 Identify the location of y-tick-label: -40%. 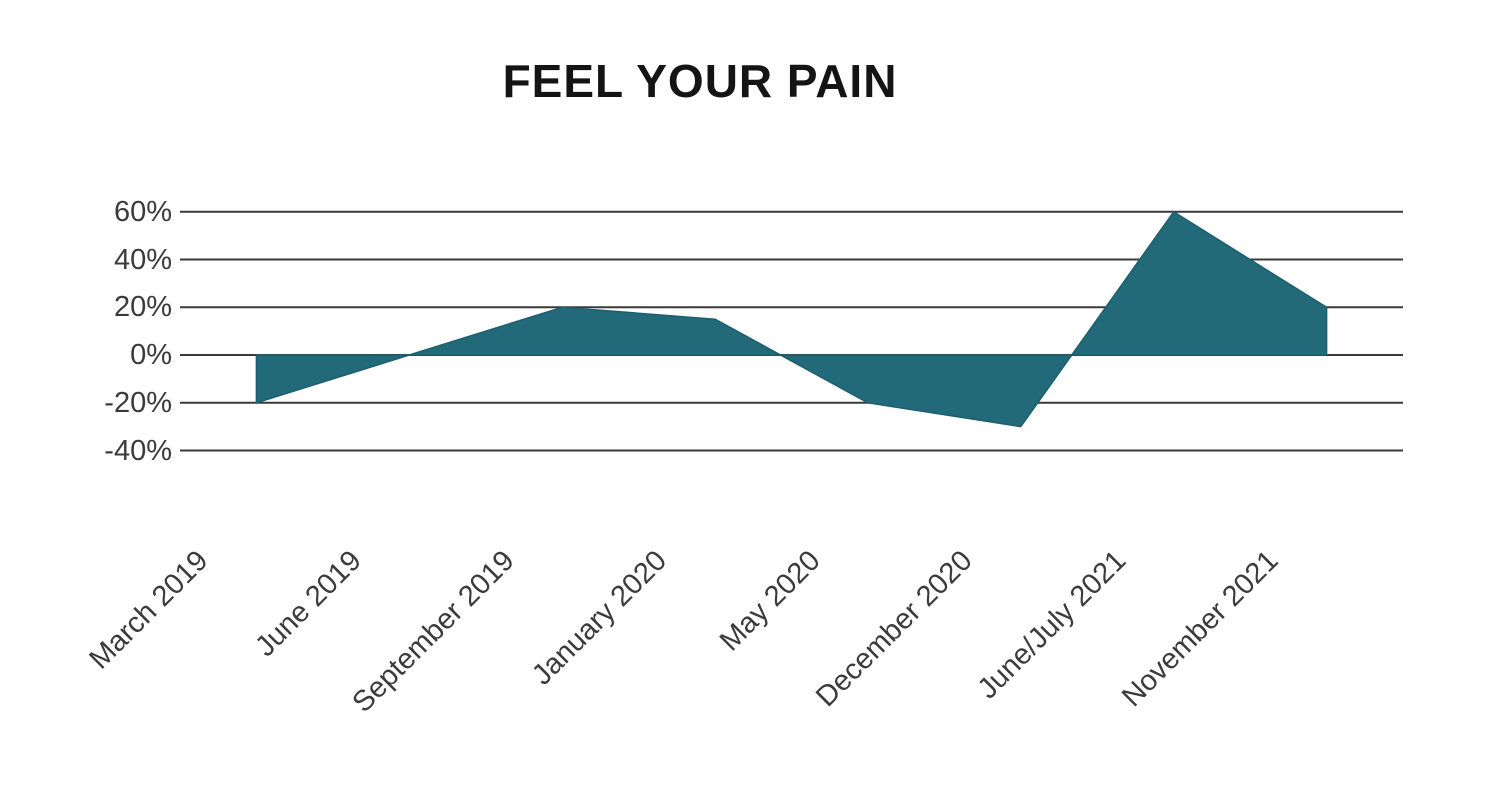
(138, 450).